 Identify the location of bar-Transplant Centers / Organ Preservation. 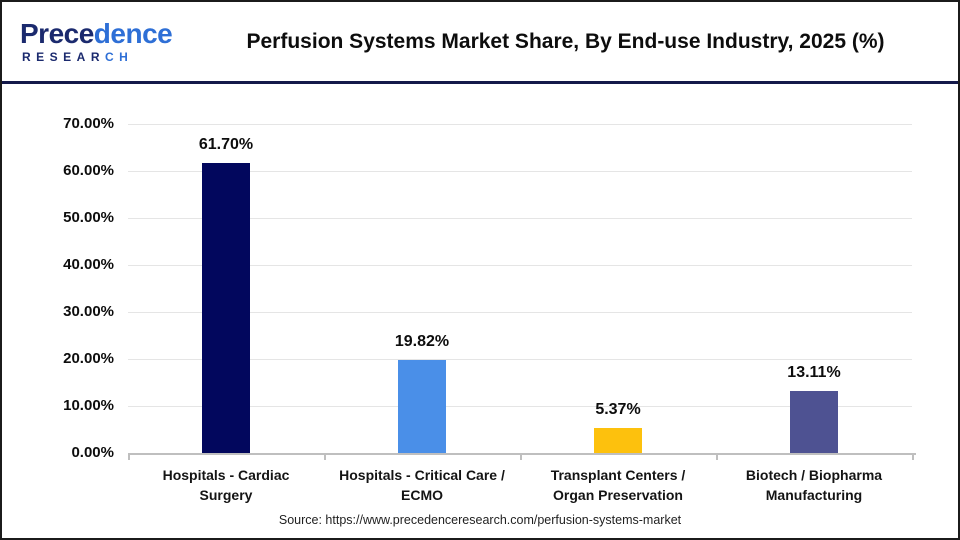
(618, 440).